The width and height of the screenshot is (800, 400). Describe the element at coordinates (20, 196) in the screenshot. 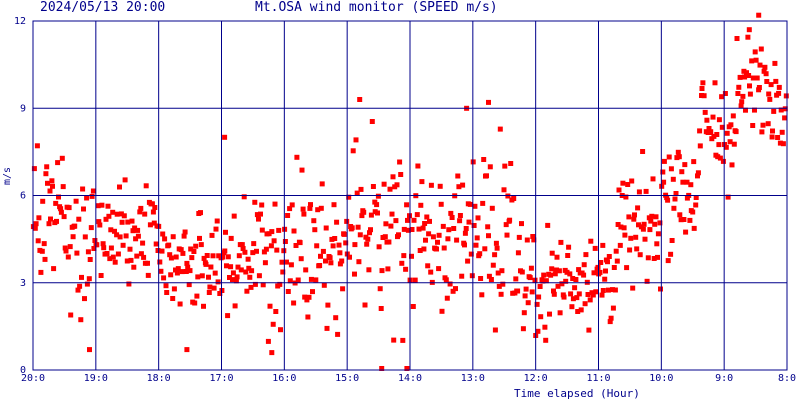

I see `y-tick-labels: 0 3 6 9 12` at that location.